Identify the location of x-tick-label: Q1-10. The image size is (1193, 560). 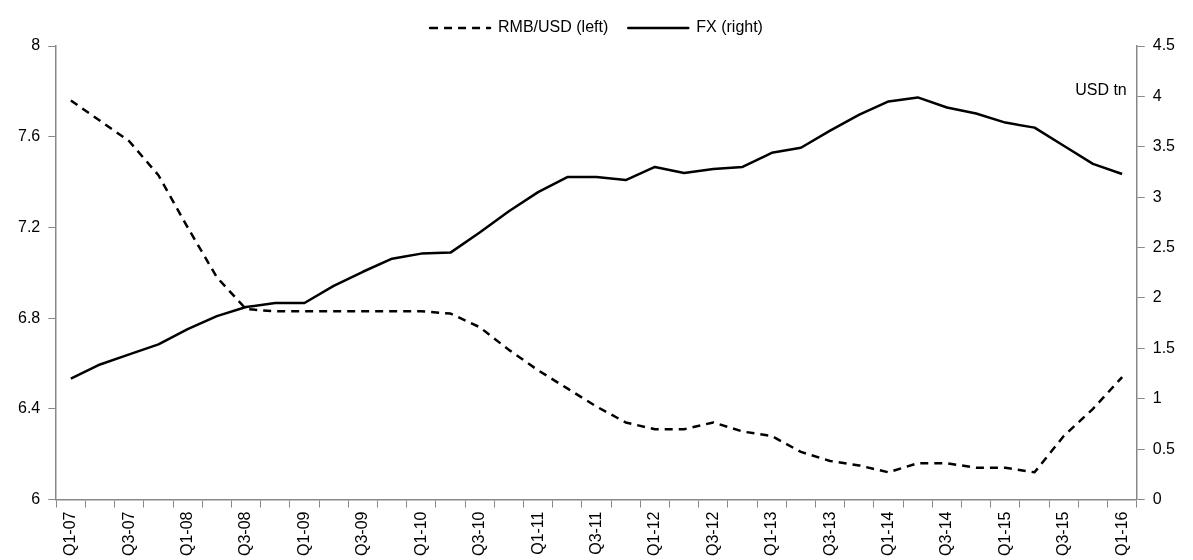
(420, 533).